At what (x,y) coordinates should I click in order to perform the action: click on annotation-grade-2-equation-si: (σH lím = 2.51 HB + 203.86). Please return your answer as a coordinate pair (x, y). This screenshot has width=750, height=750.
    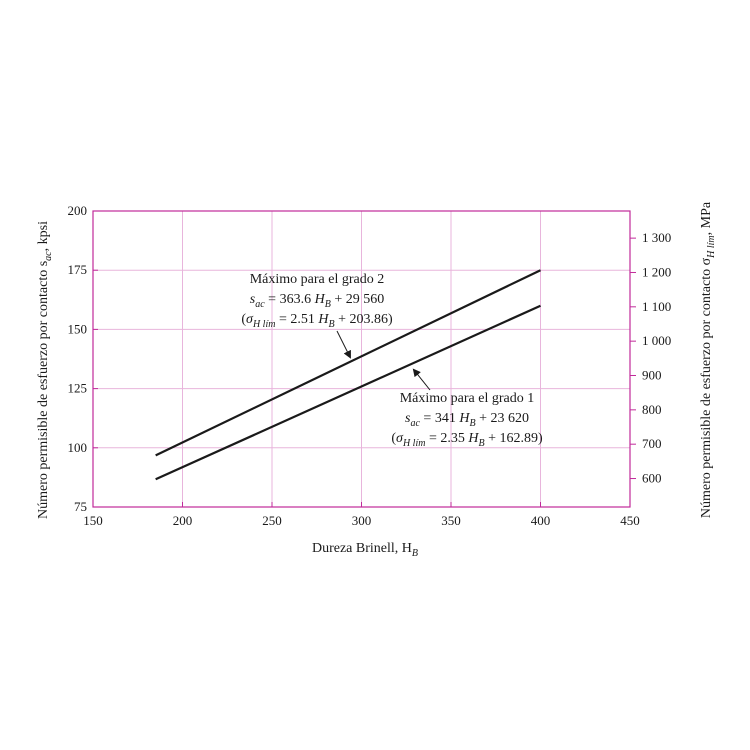
    Looking at the image, I should click on (317, 321).